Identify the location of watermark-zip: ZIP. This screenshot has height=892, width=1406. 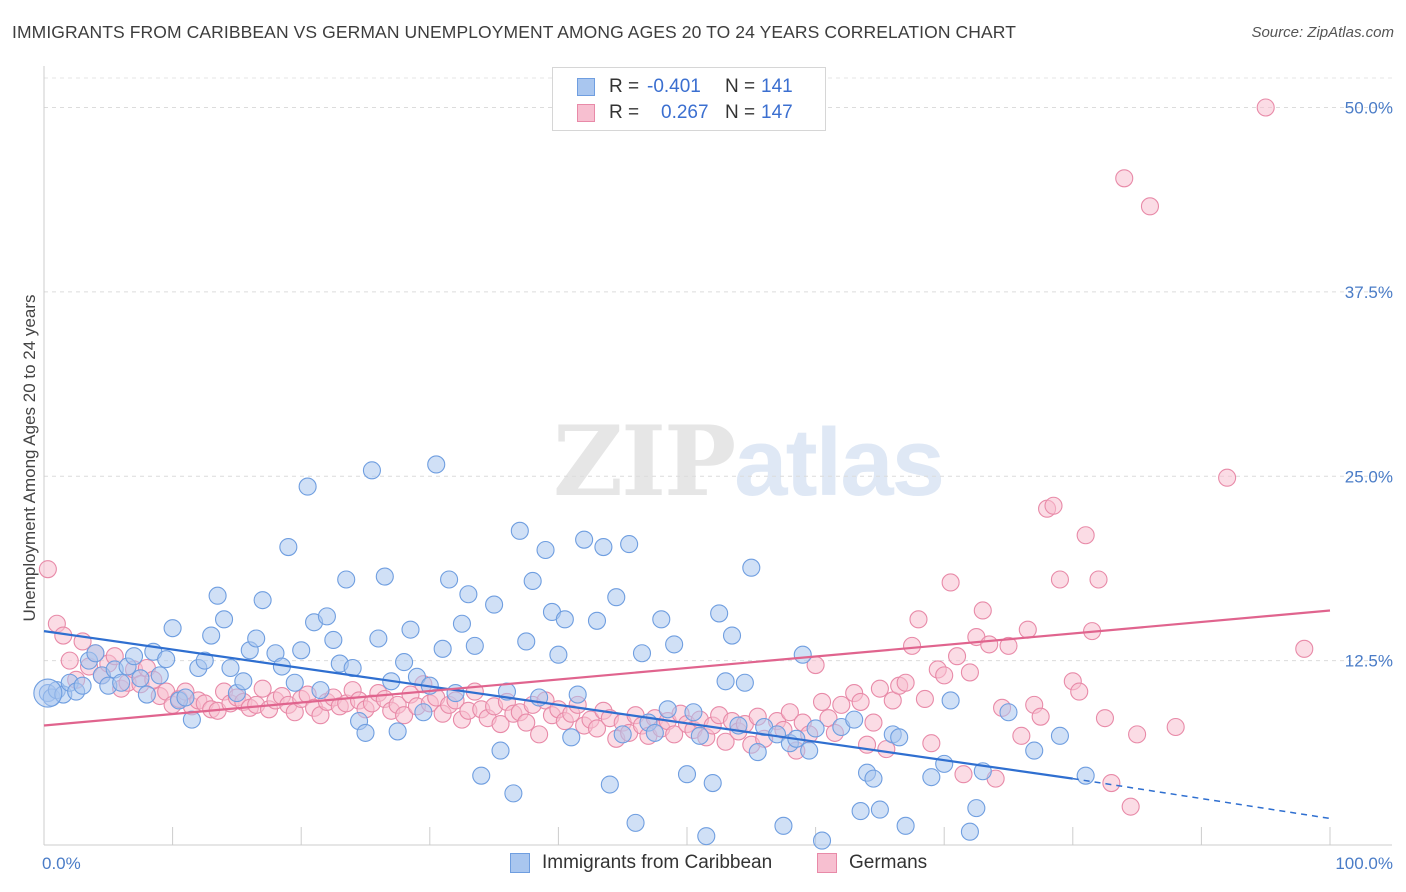
(644, 461).